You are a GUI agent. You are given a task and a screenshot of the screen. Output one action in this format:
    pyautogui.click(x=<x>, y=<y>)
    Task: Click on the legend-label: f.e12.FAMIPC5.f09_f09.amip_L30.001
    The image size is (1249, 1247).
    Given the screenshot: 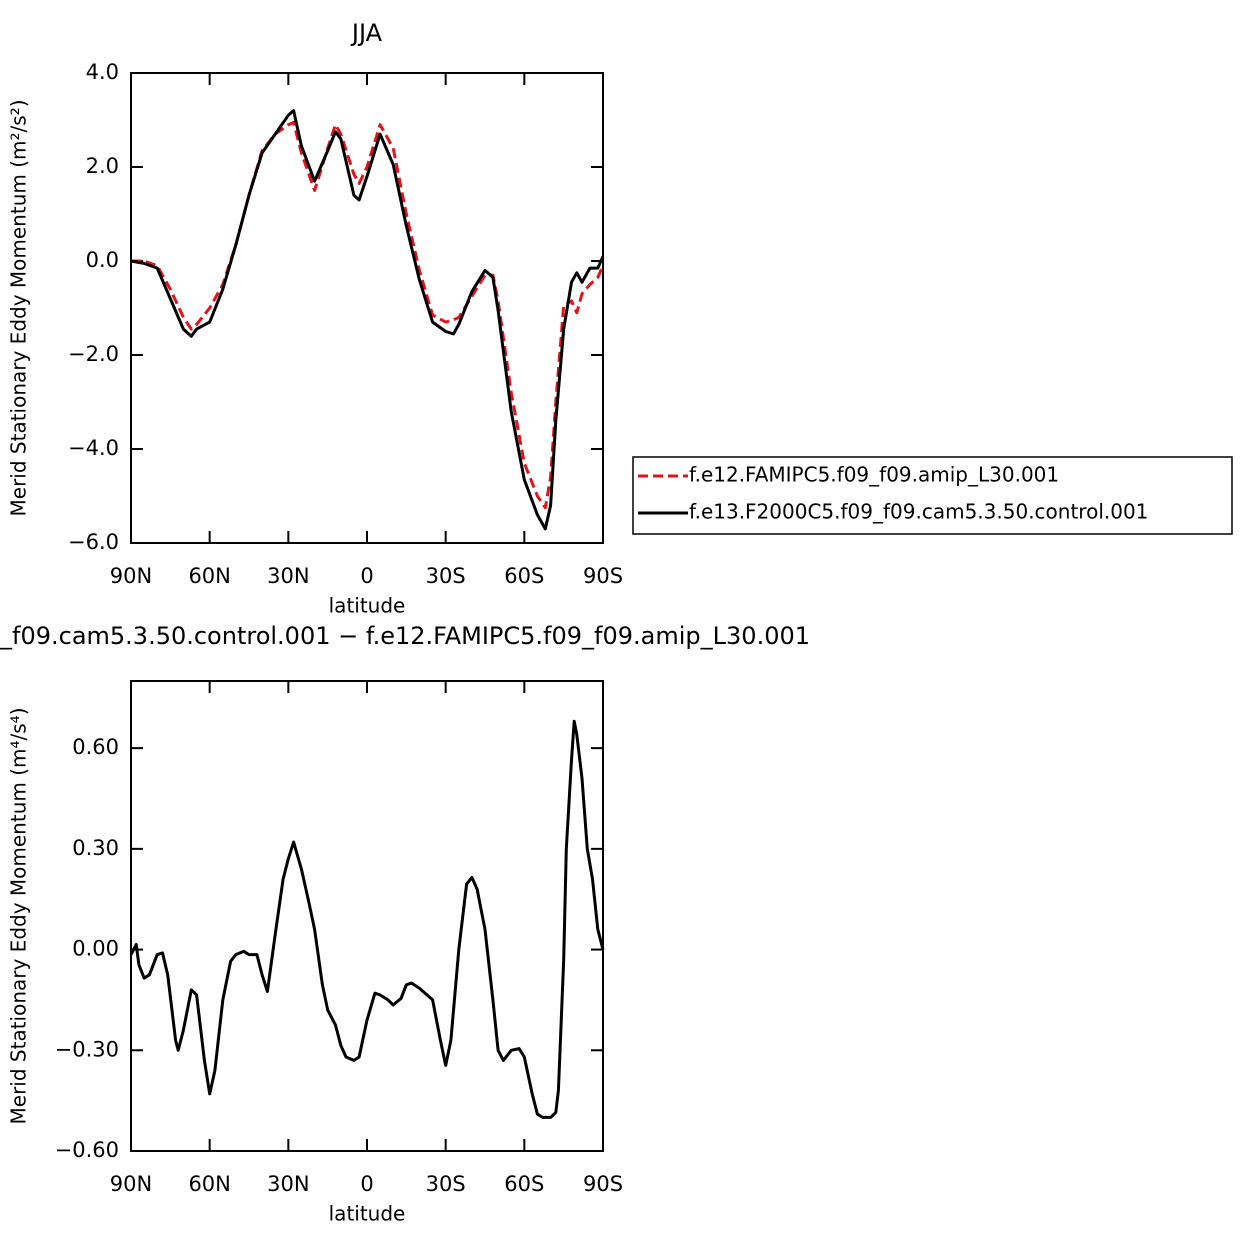 What is the action you would take?
    pyautogui.click(x=874, y=475)
    